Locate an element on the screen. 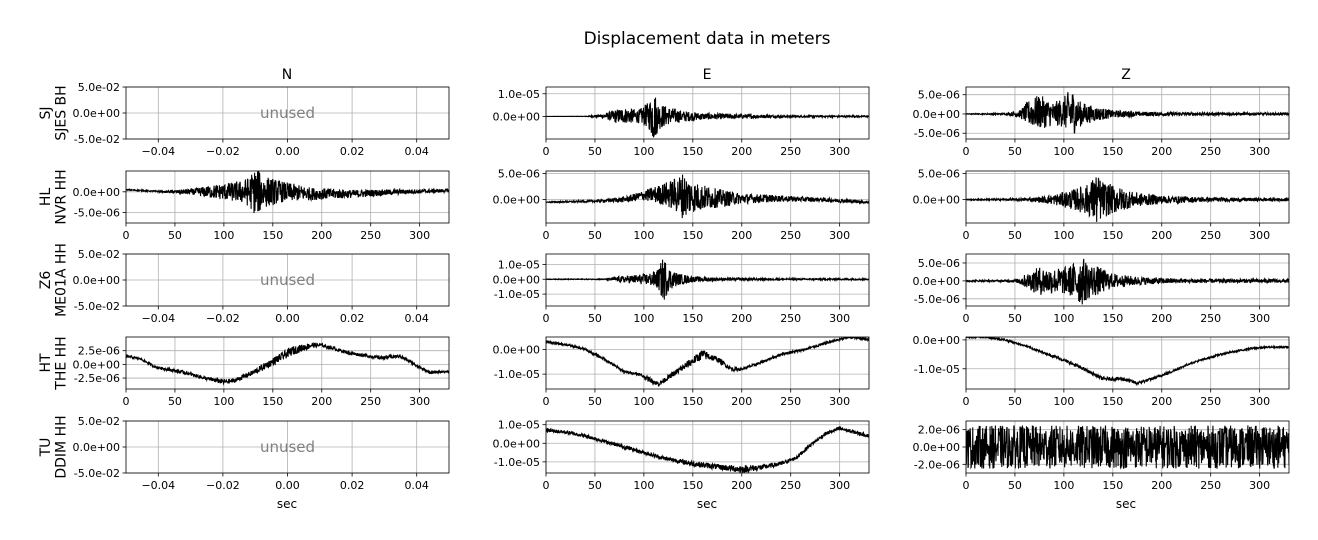 The height and width of the screenshot is (540, 1318). y-tick-label: 1.0e-05 is located at coordinates (519, 264).